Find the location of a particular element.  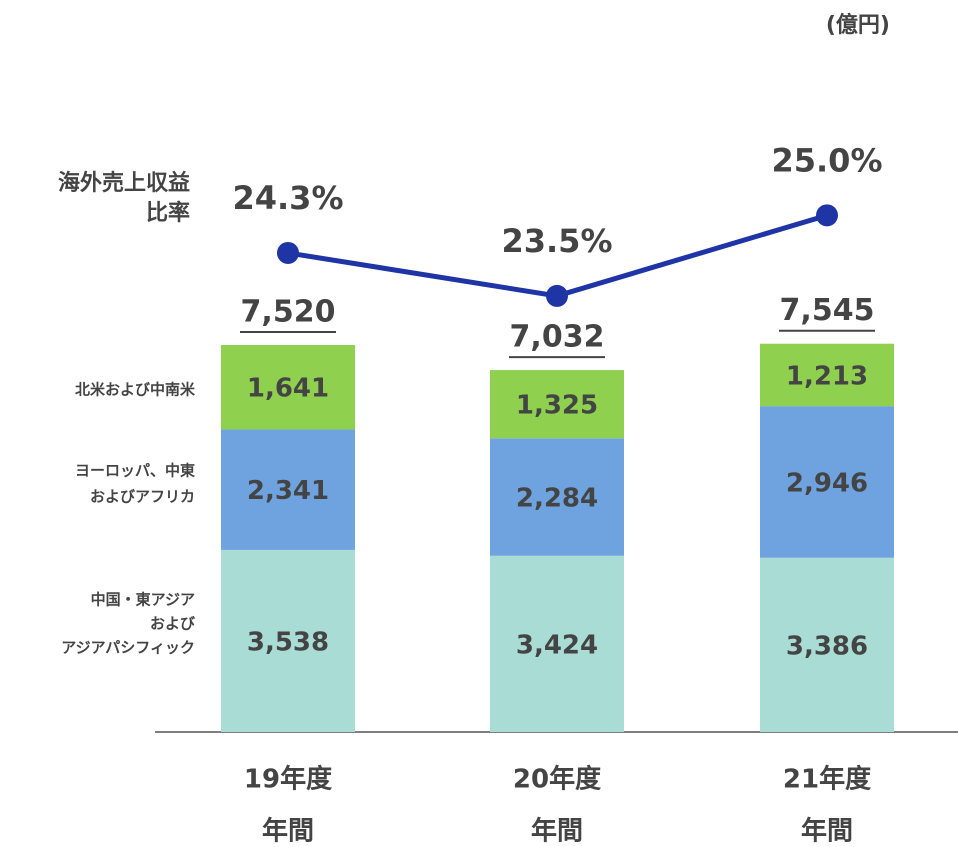

line-legend-label: 海外売上収益 is located at coordinates (124, 183).